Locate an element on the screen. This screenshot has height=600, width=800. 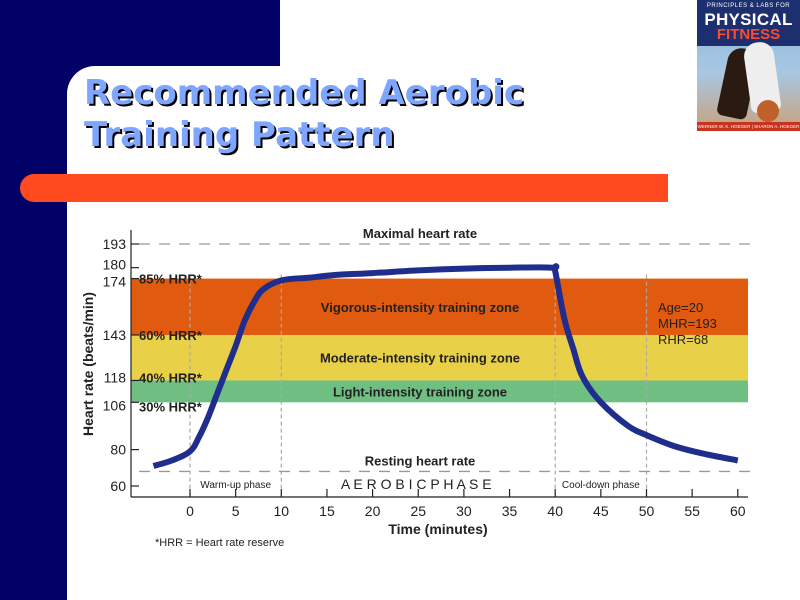
y-tick-label: 118 is located at coordinates (115, 377).